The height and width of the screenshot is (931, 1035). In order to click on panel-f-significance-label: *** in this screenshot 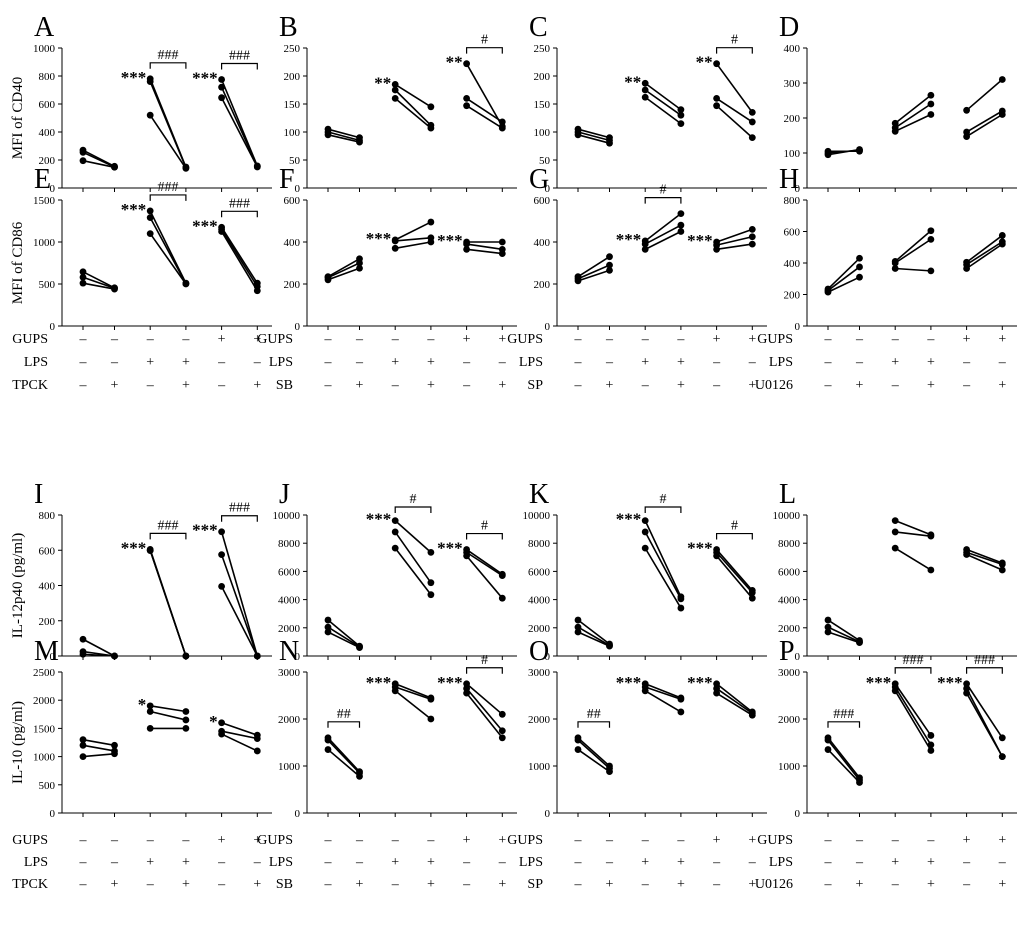, I will do `click(450, 240)`.